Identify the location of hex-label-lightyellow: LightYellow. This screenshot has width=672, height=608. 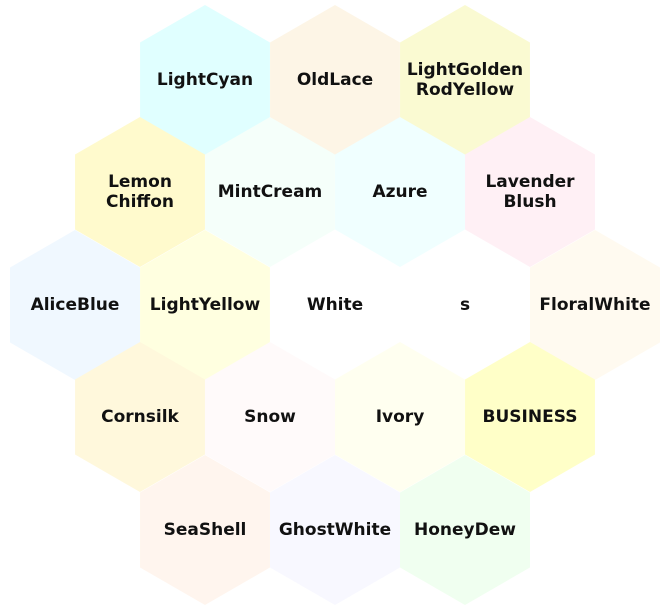
(205, 305).